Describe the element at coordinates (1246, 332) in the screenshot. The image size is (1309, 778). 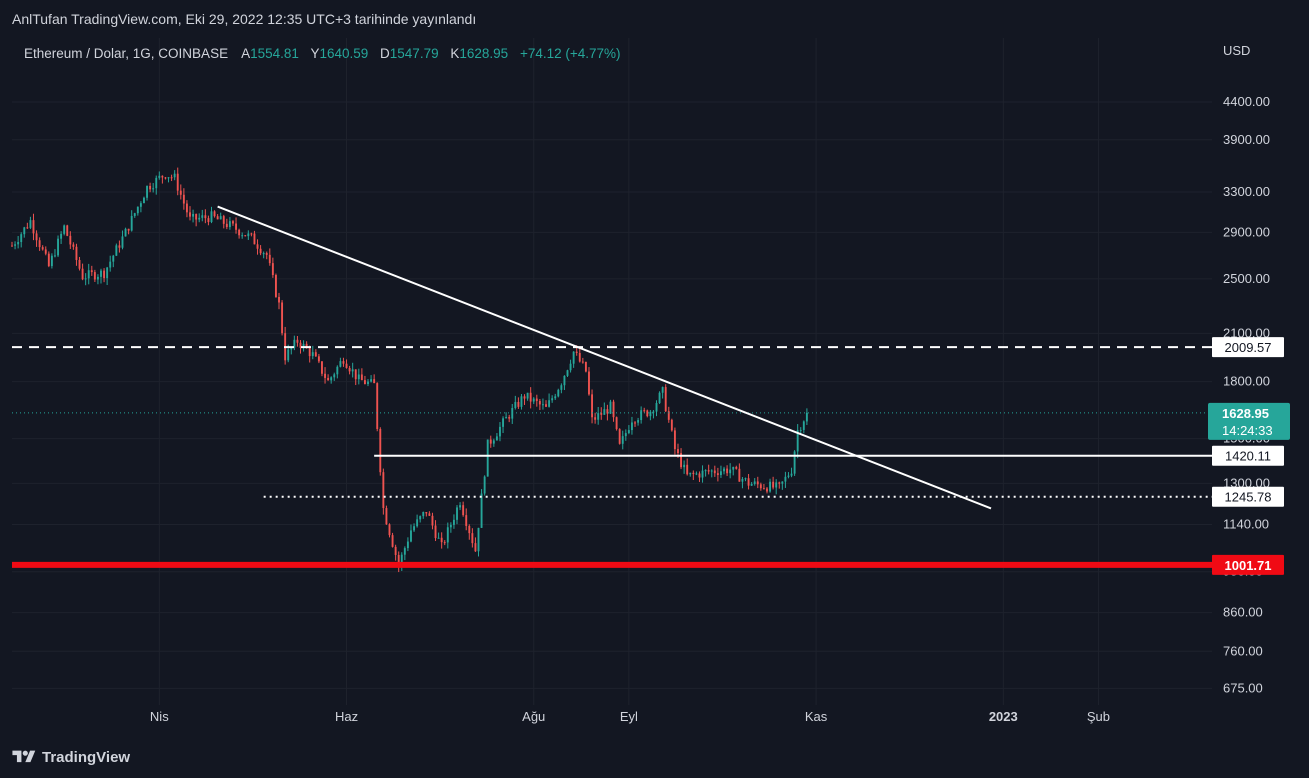
I see `price-tick-label: 2100.00` at that location.